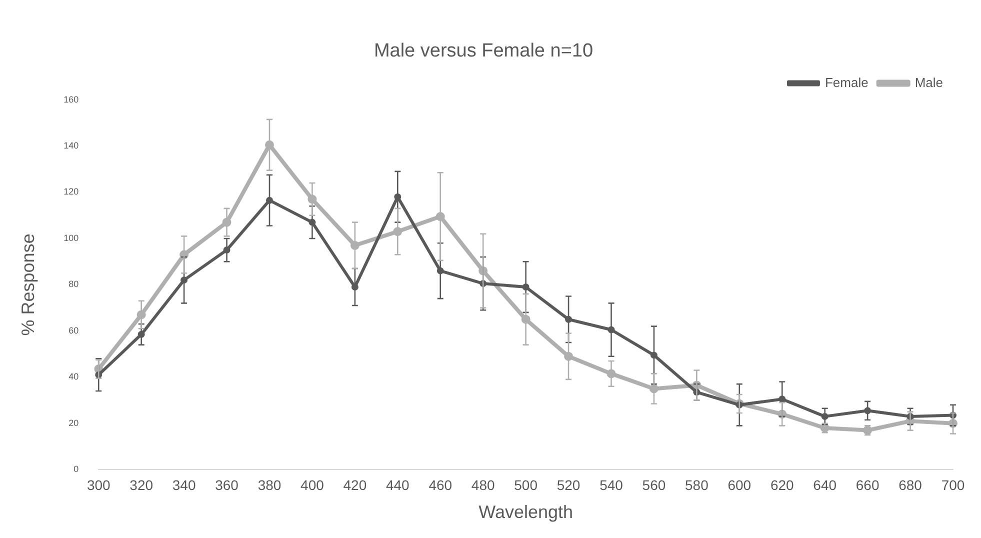  Describe the element at coordinates (270, 484) in the screenshot. I see `x-tick-label: 380` at that location.